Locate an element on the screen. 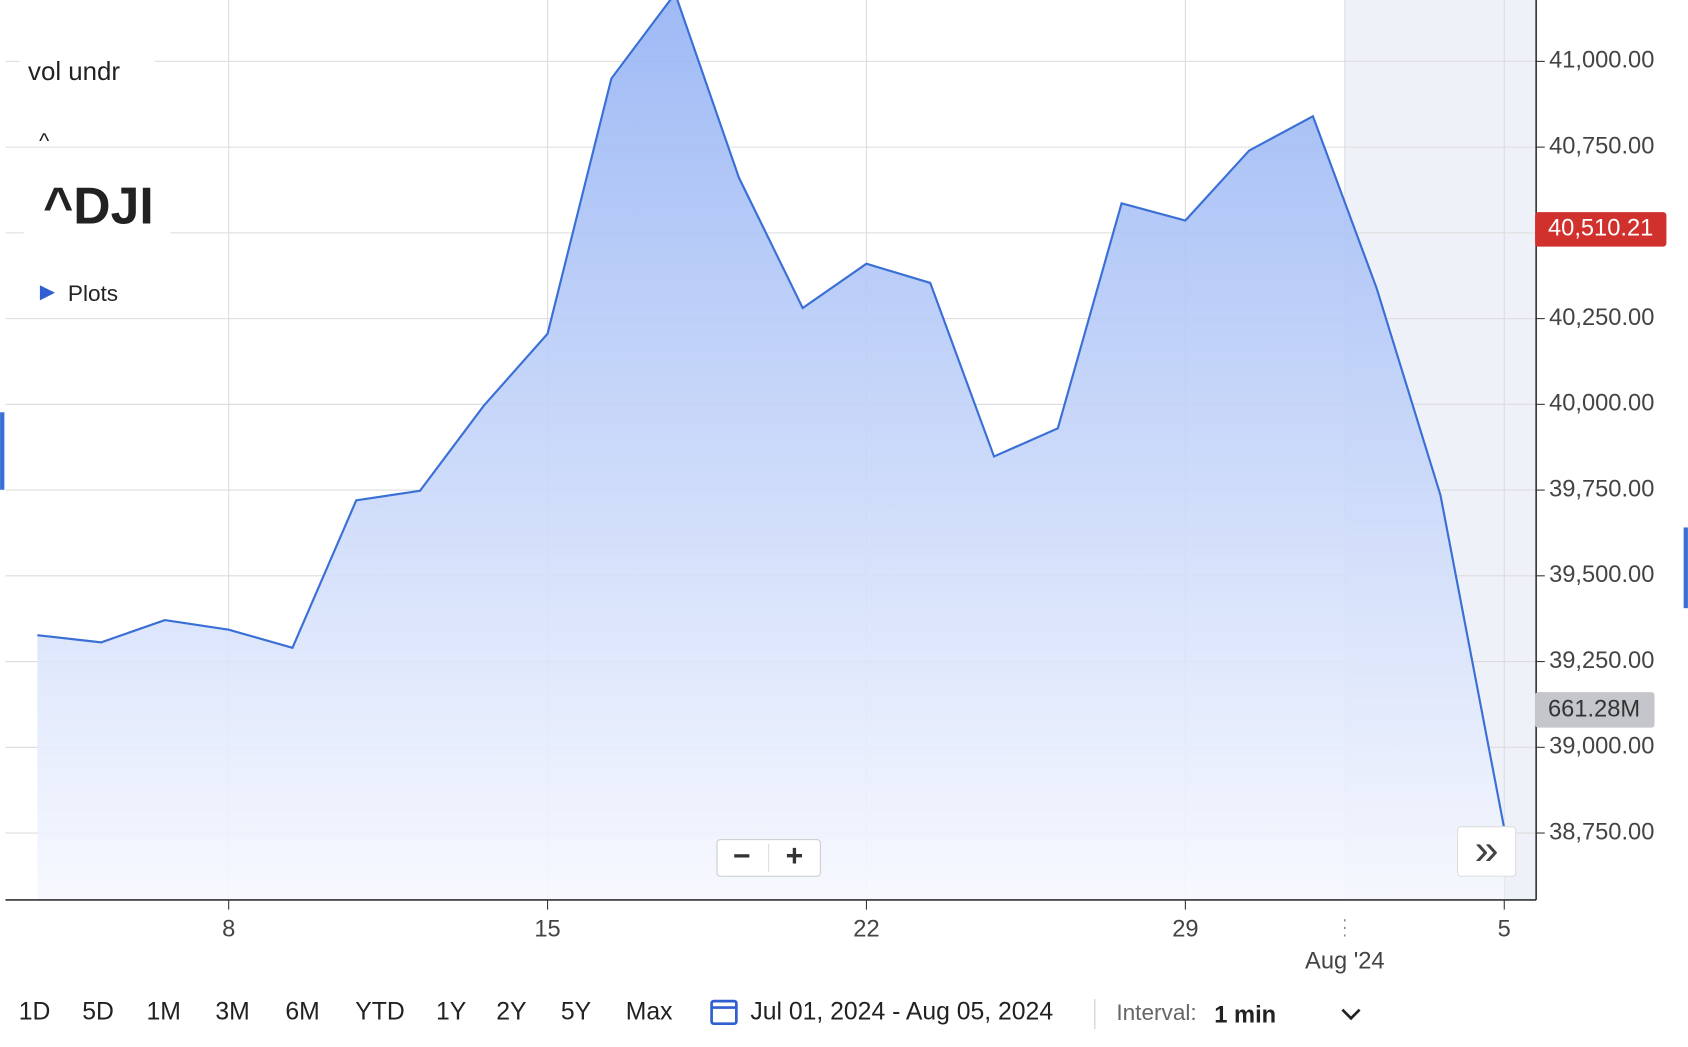 This screenshot has height=1047, width=1688. last-price-label: 40,510.21 is located at coordinates (1600, 229).